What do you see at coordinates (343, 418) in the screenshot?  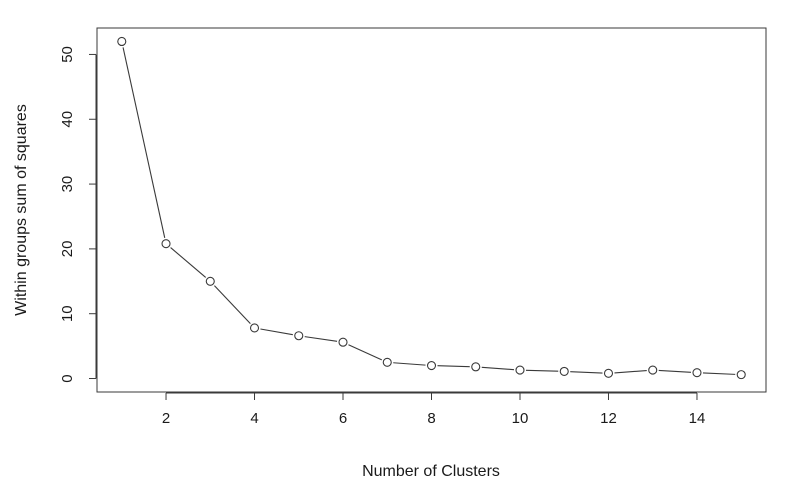 I see `x-tick-label: 6` at bounding box center [343, 418].